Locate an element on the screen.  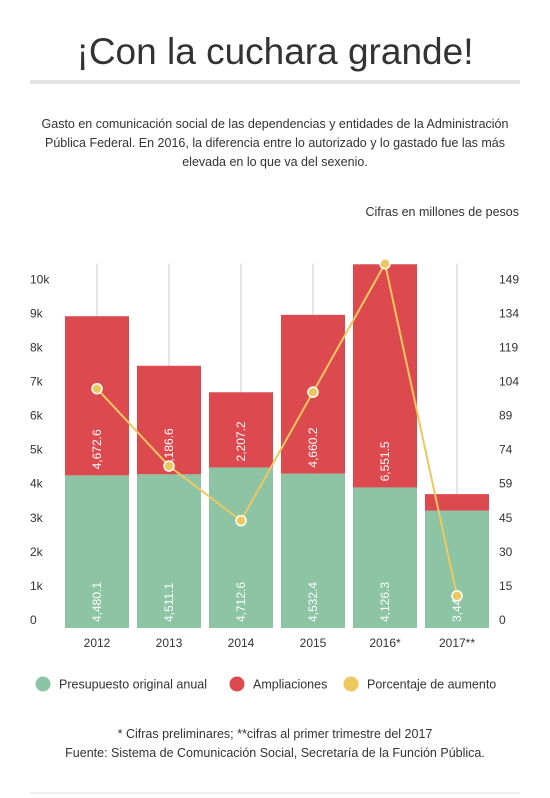
x-tick-label: 2015 is located at coordinates (313, 643).